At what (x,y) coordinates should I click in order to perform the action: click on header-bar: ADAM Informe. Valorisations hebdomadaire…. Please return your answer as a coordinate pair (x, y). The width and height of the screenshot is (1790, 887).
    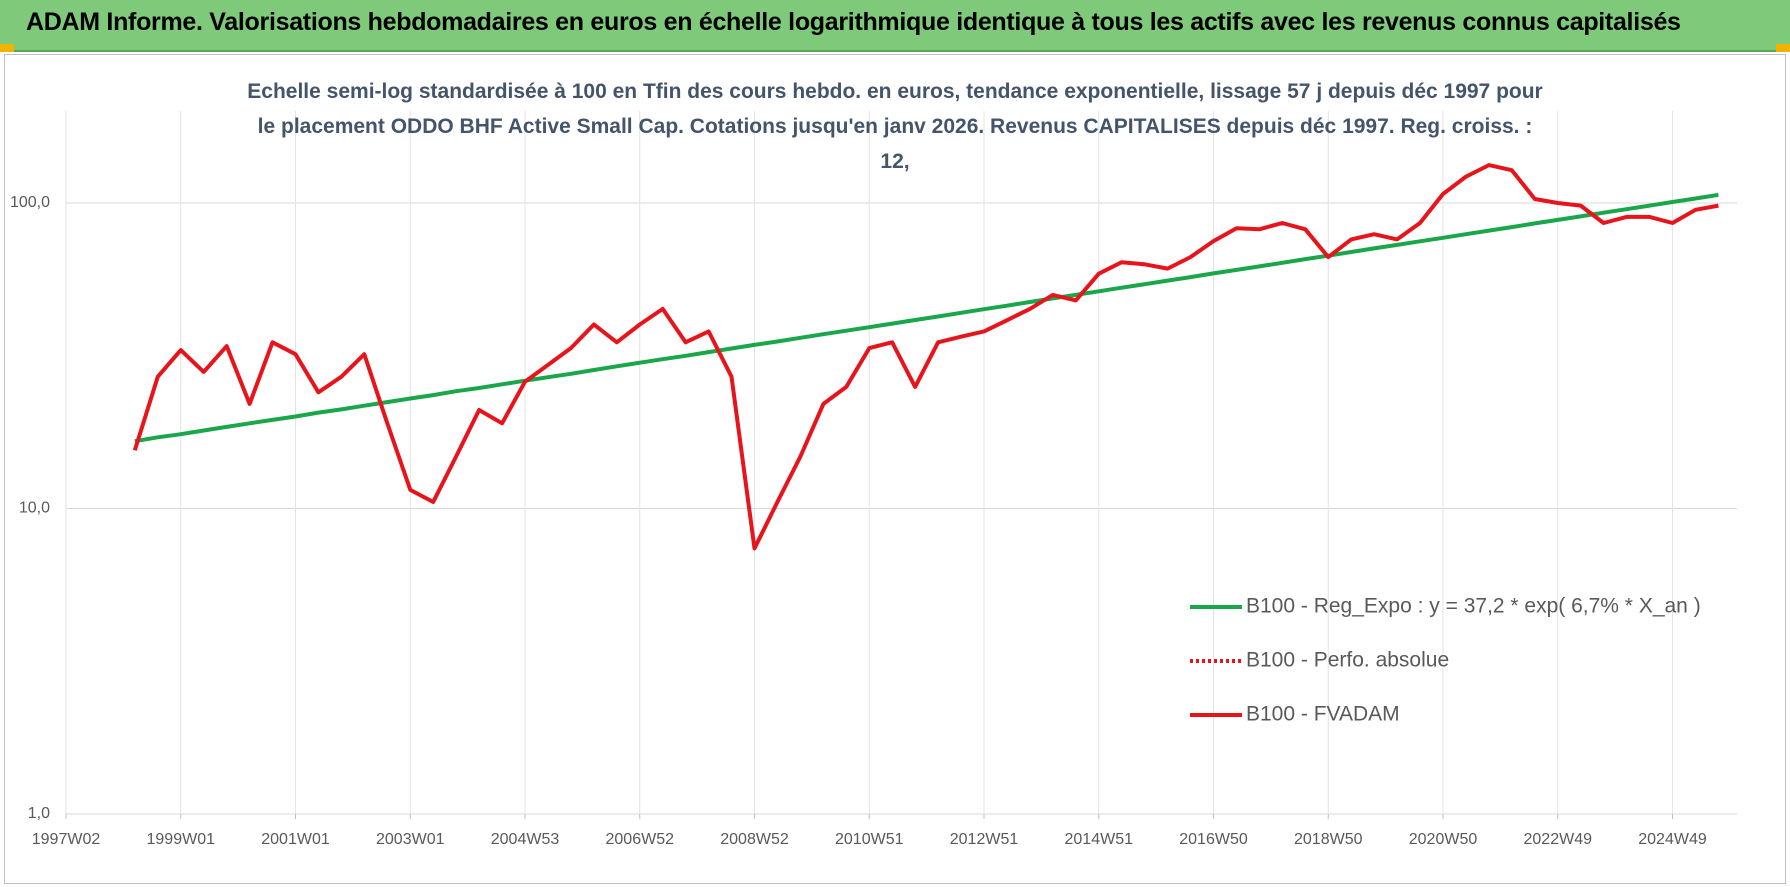
    Looking at the image, I should click on (895, 26).